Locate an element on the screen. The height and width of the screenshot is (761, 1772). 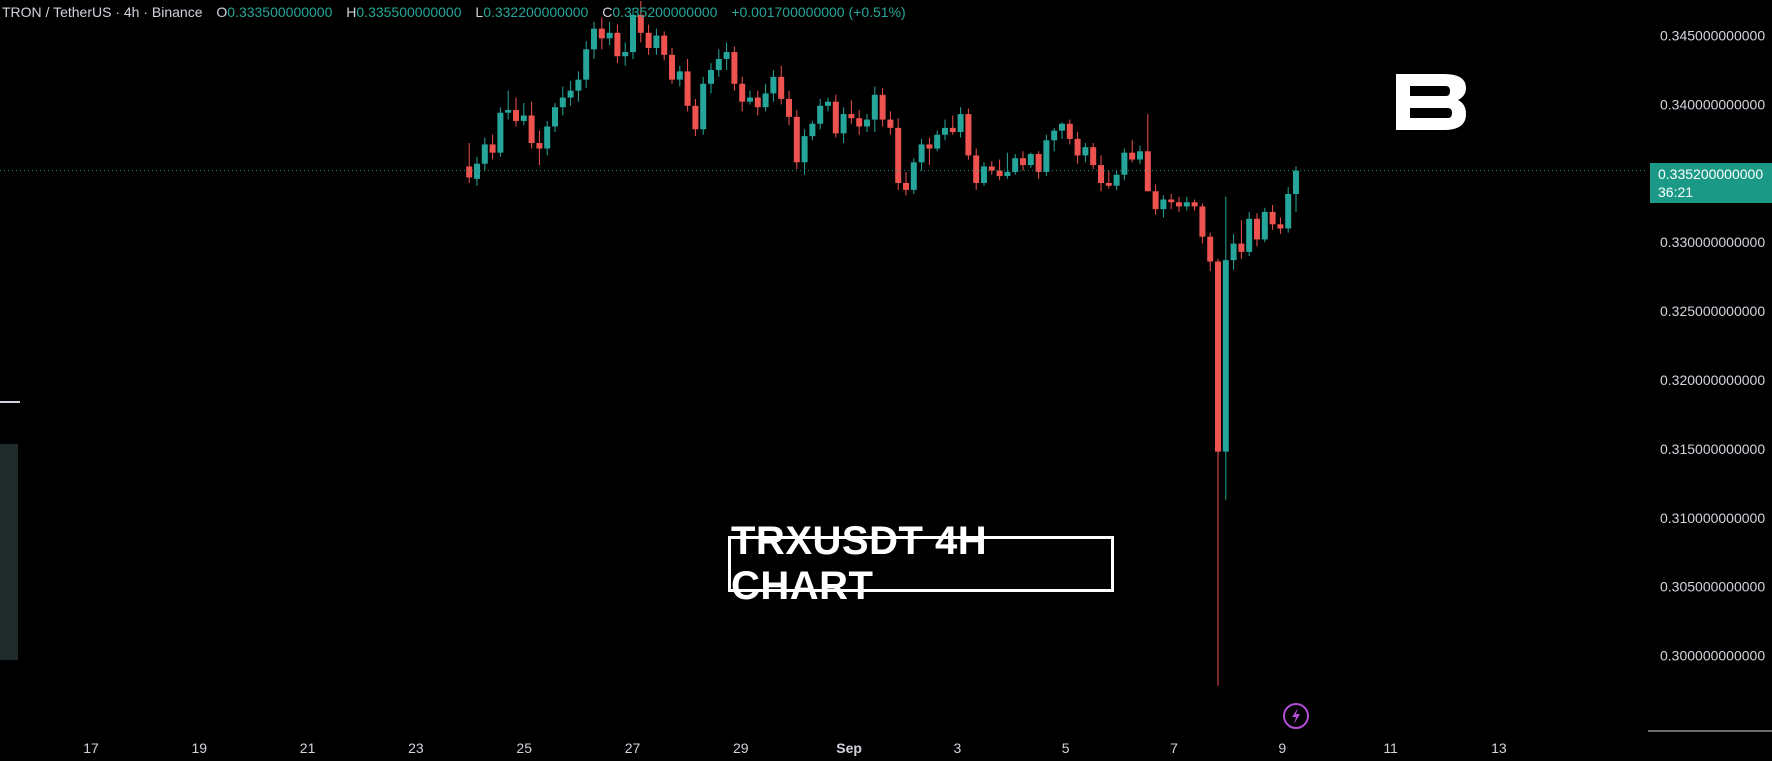
y-tick-label: 0.300000000000 is located at coordinates (1712, 656).